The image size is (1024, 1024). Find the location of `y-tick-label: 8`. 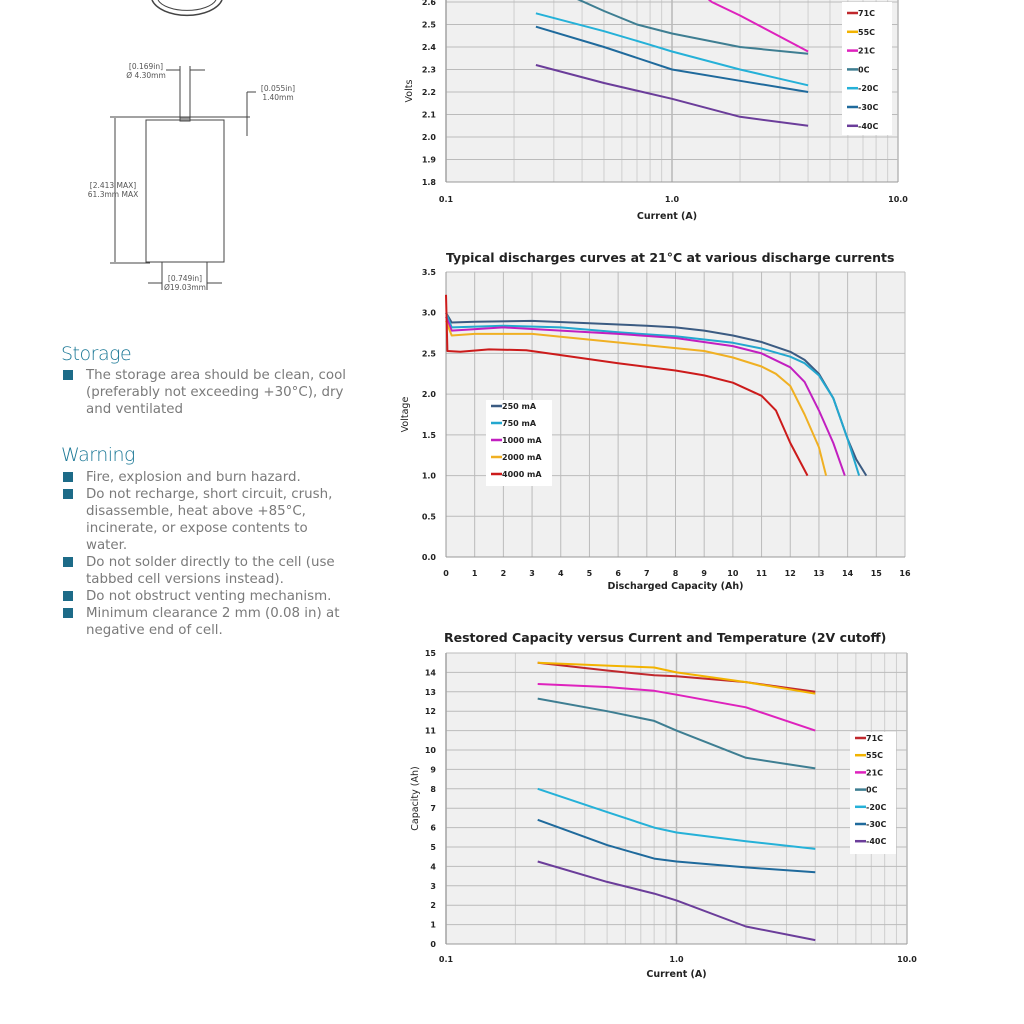

y-tick-label: 8 is located at coordinates (433, 789).